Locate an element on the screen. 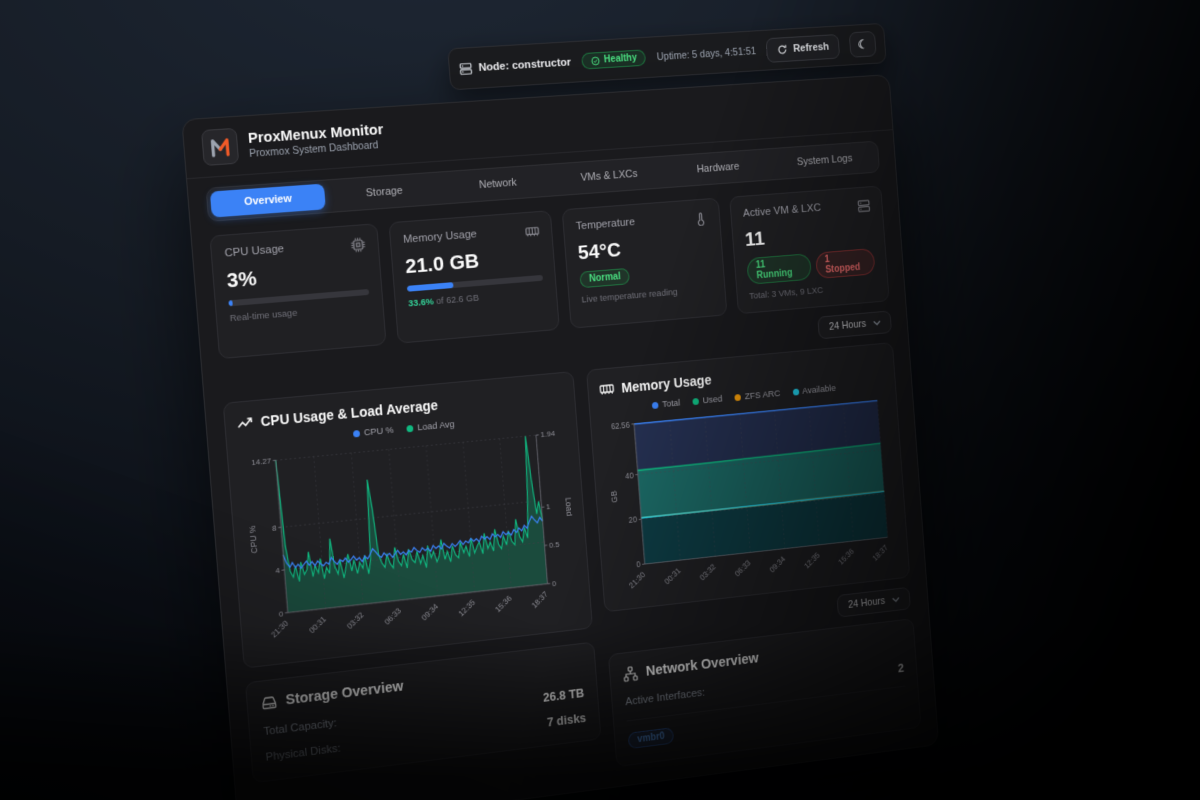  refresh-button: Refresh is located at coordinates (803, 48).